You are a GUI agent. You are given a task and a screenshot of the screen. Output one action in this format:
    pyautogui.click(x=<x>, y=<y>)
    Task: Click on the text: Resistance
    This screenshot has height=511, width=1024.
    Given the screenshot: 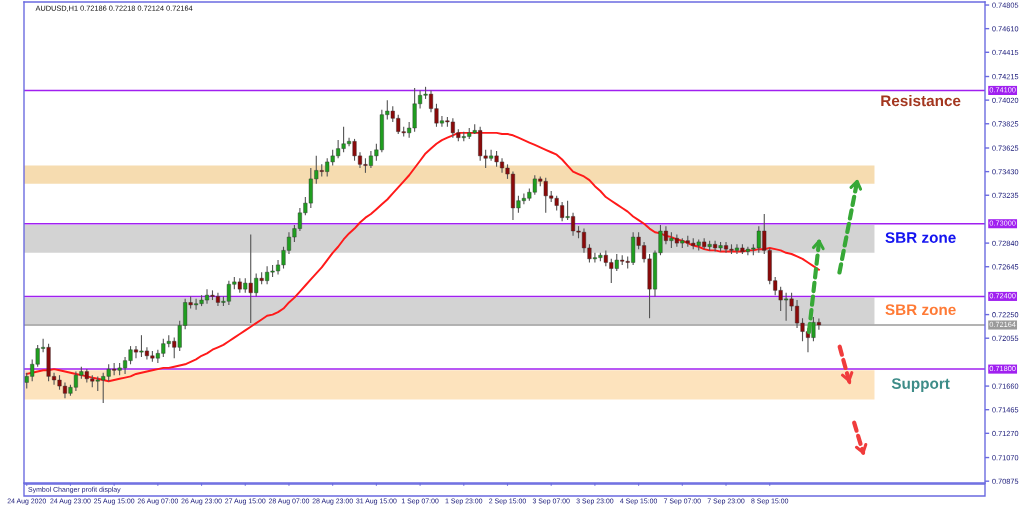 What is the action you would take?
    pyautogui.click(x=921, y=100)
    